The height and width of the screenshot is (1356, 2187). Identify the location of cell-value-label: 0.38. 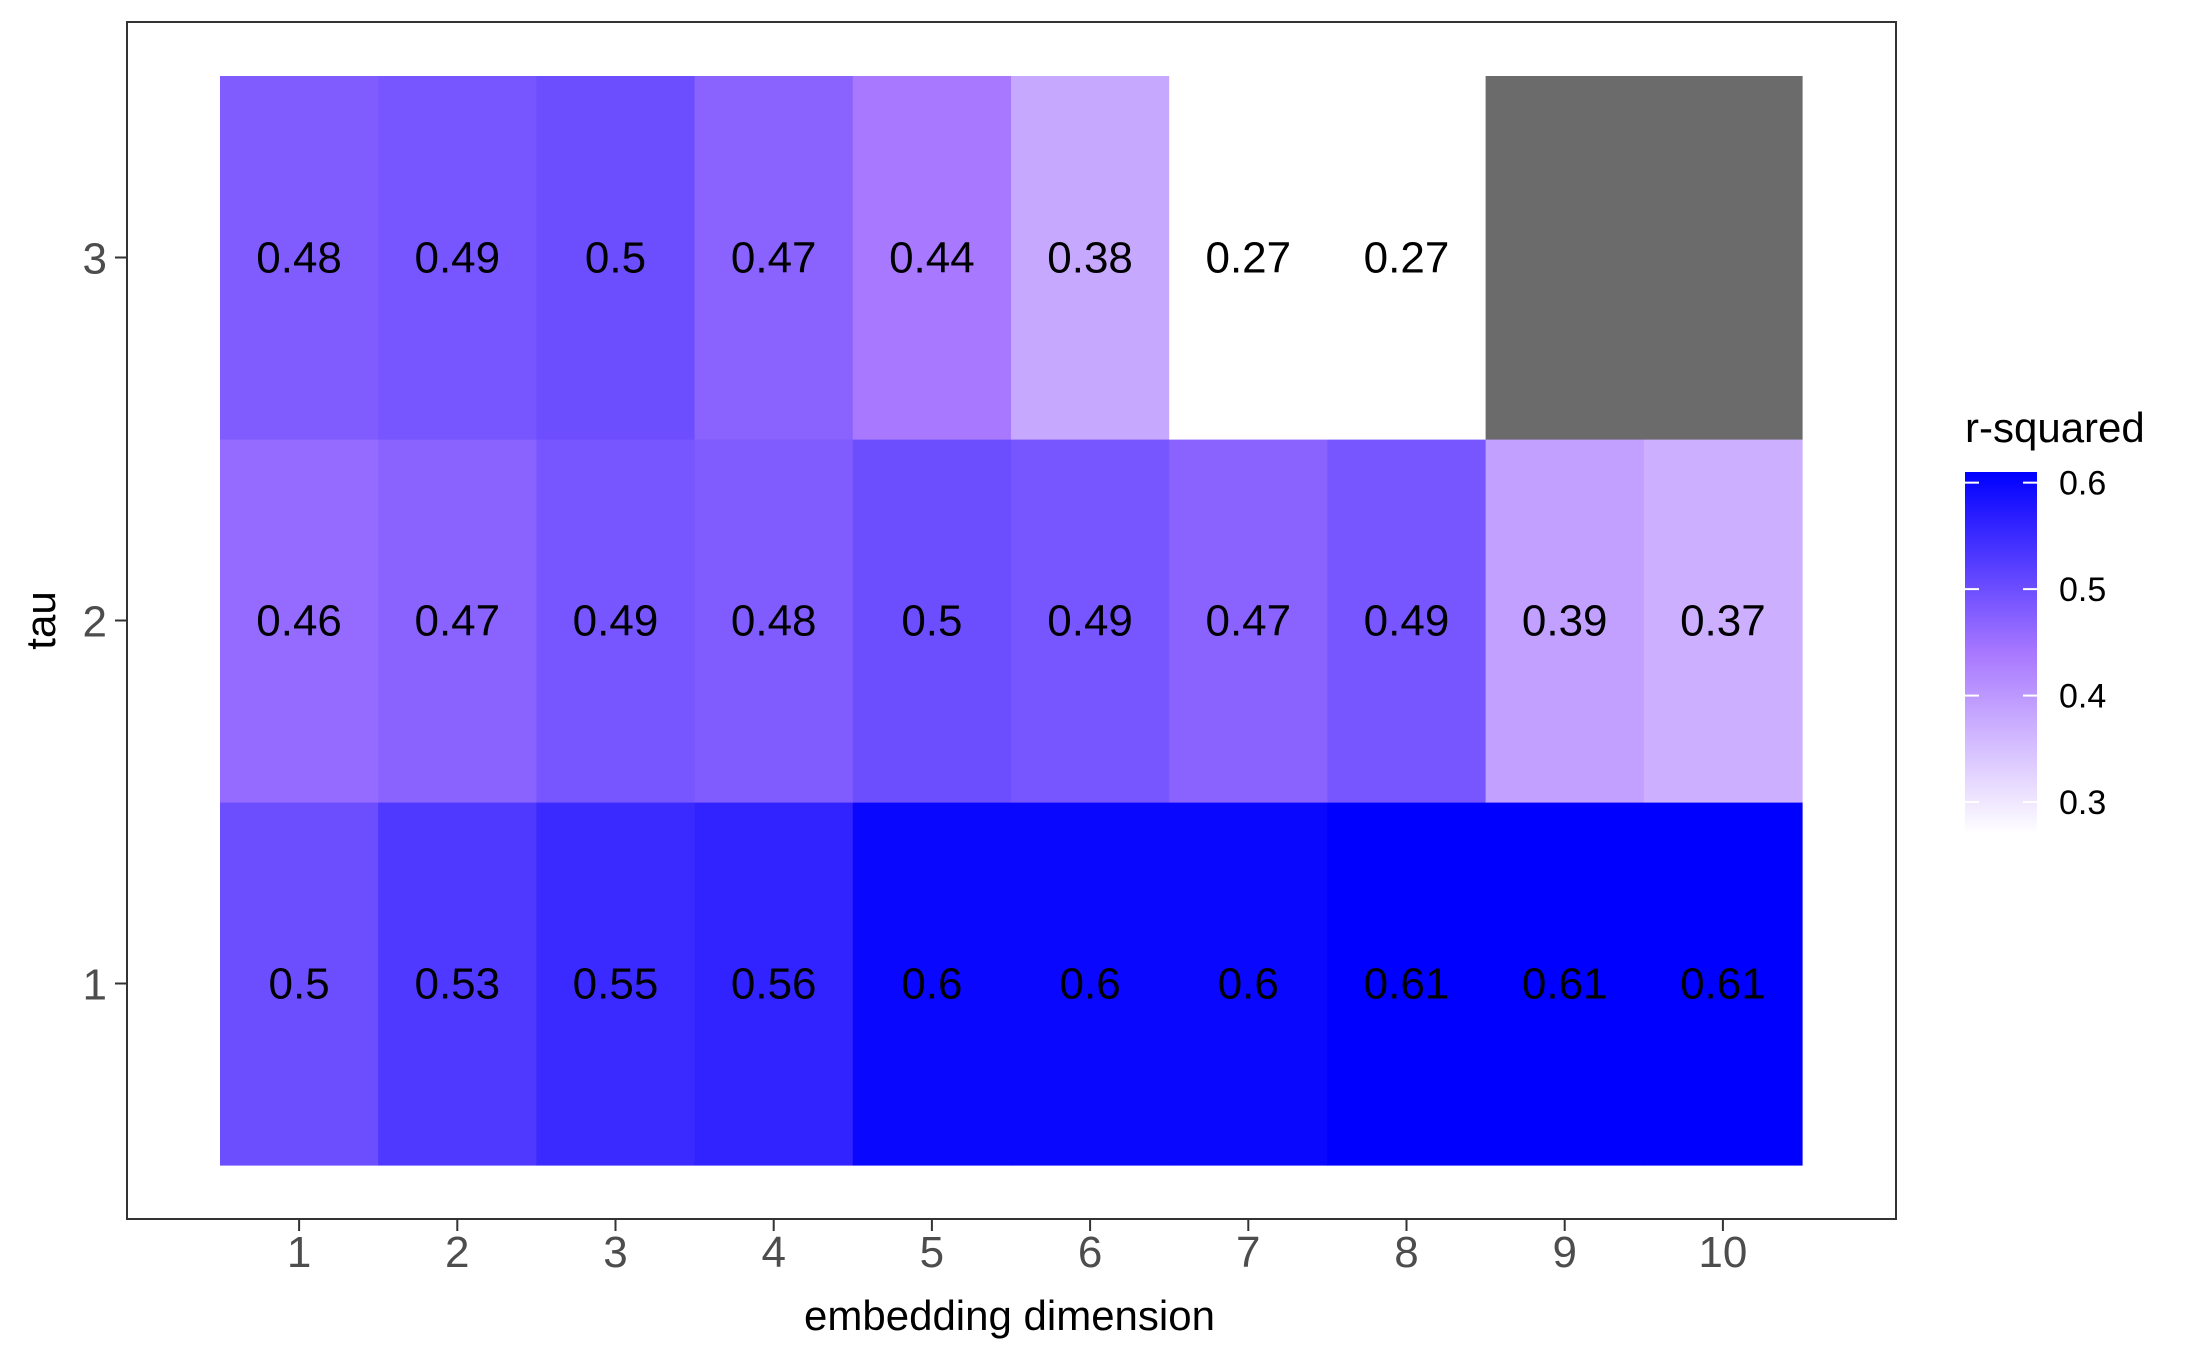
(1090, 258).